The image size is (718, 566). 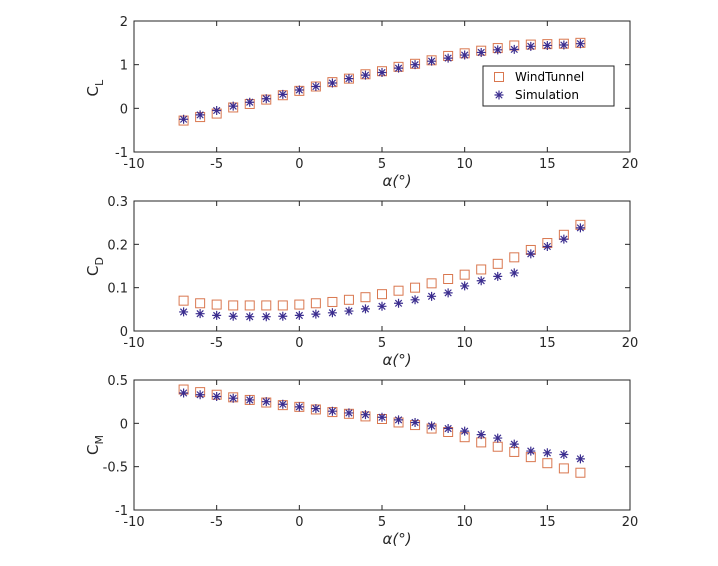 I want to click on y-axis-label: CD, so click(x=95, y=266).